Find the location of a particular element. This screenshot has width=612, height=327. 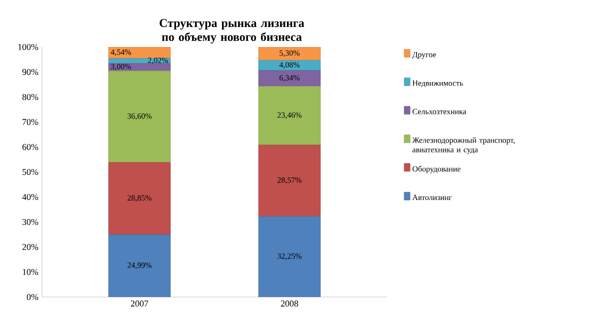

y-tick-label: 10% is located at coordinates (30, 272).